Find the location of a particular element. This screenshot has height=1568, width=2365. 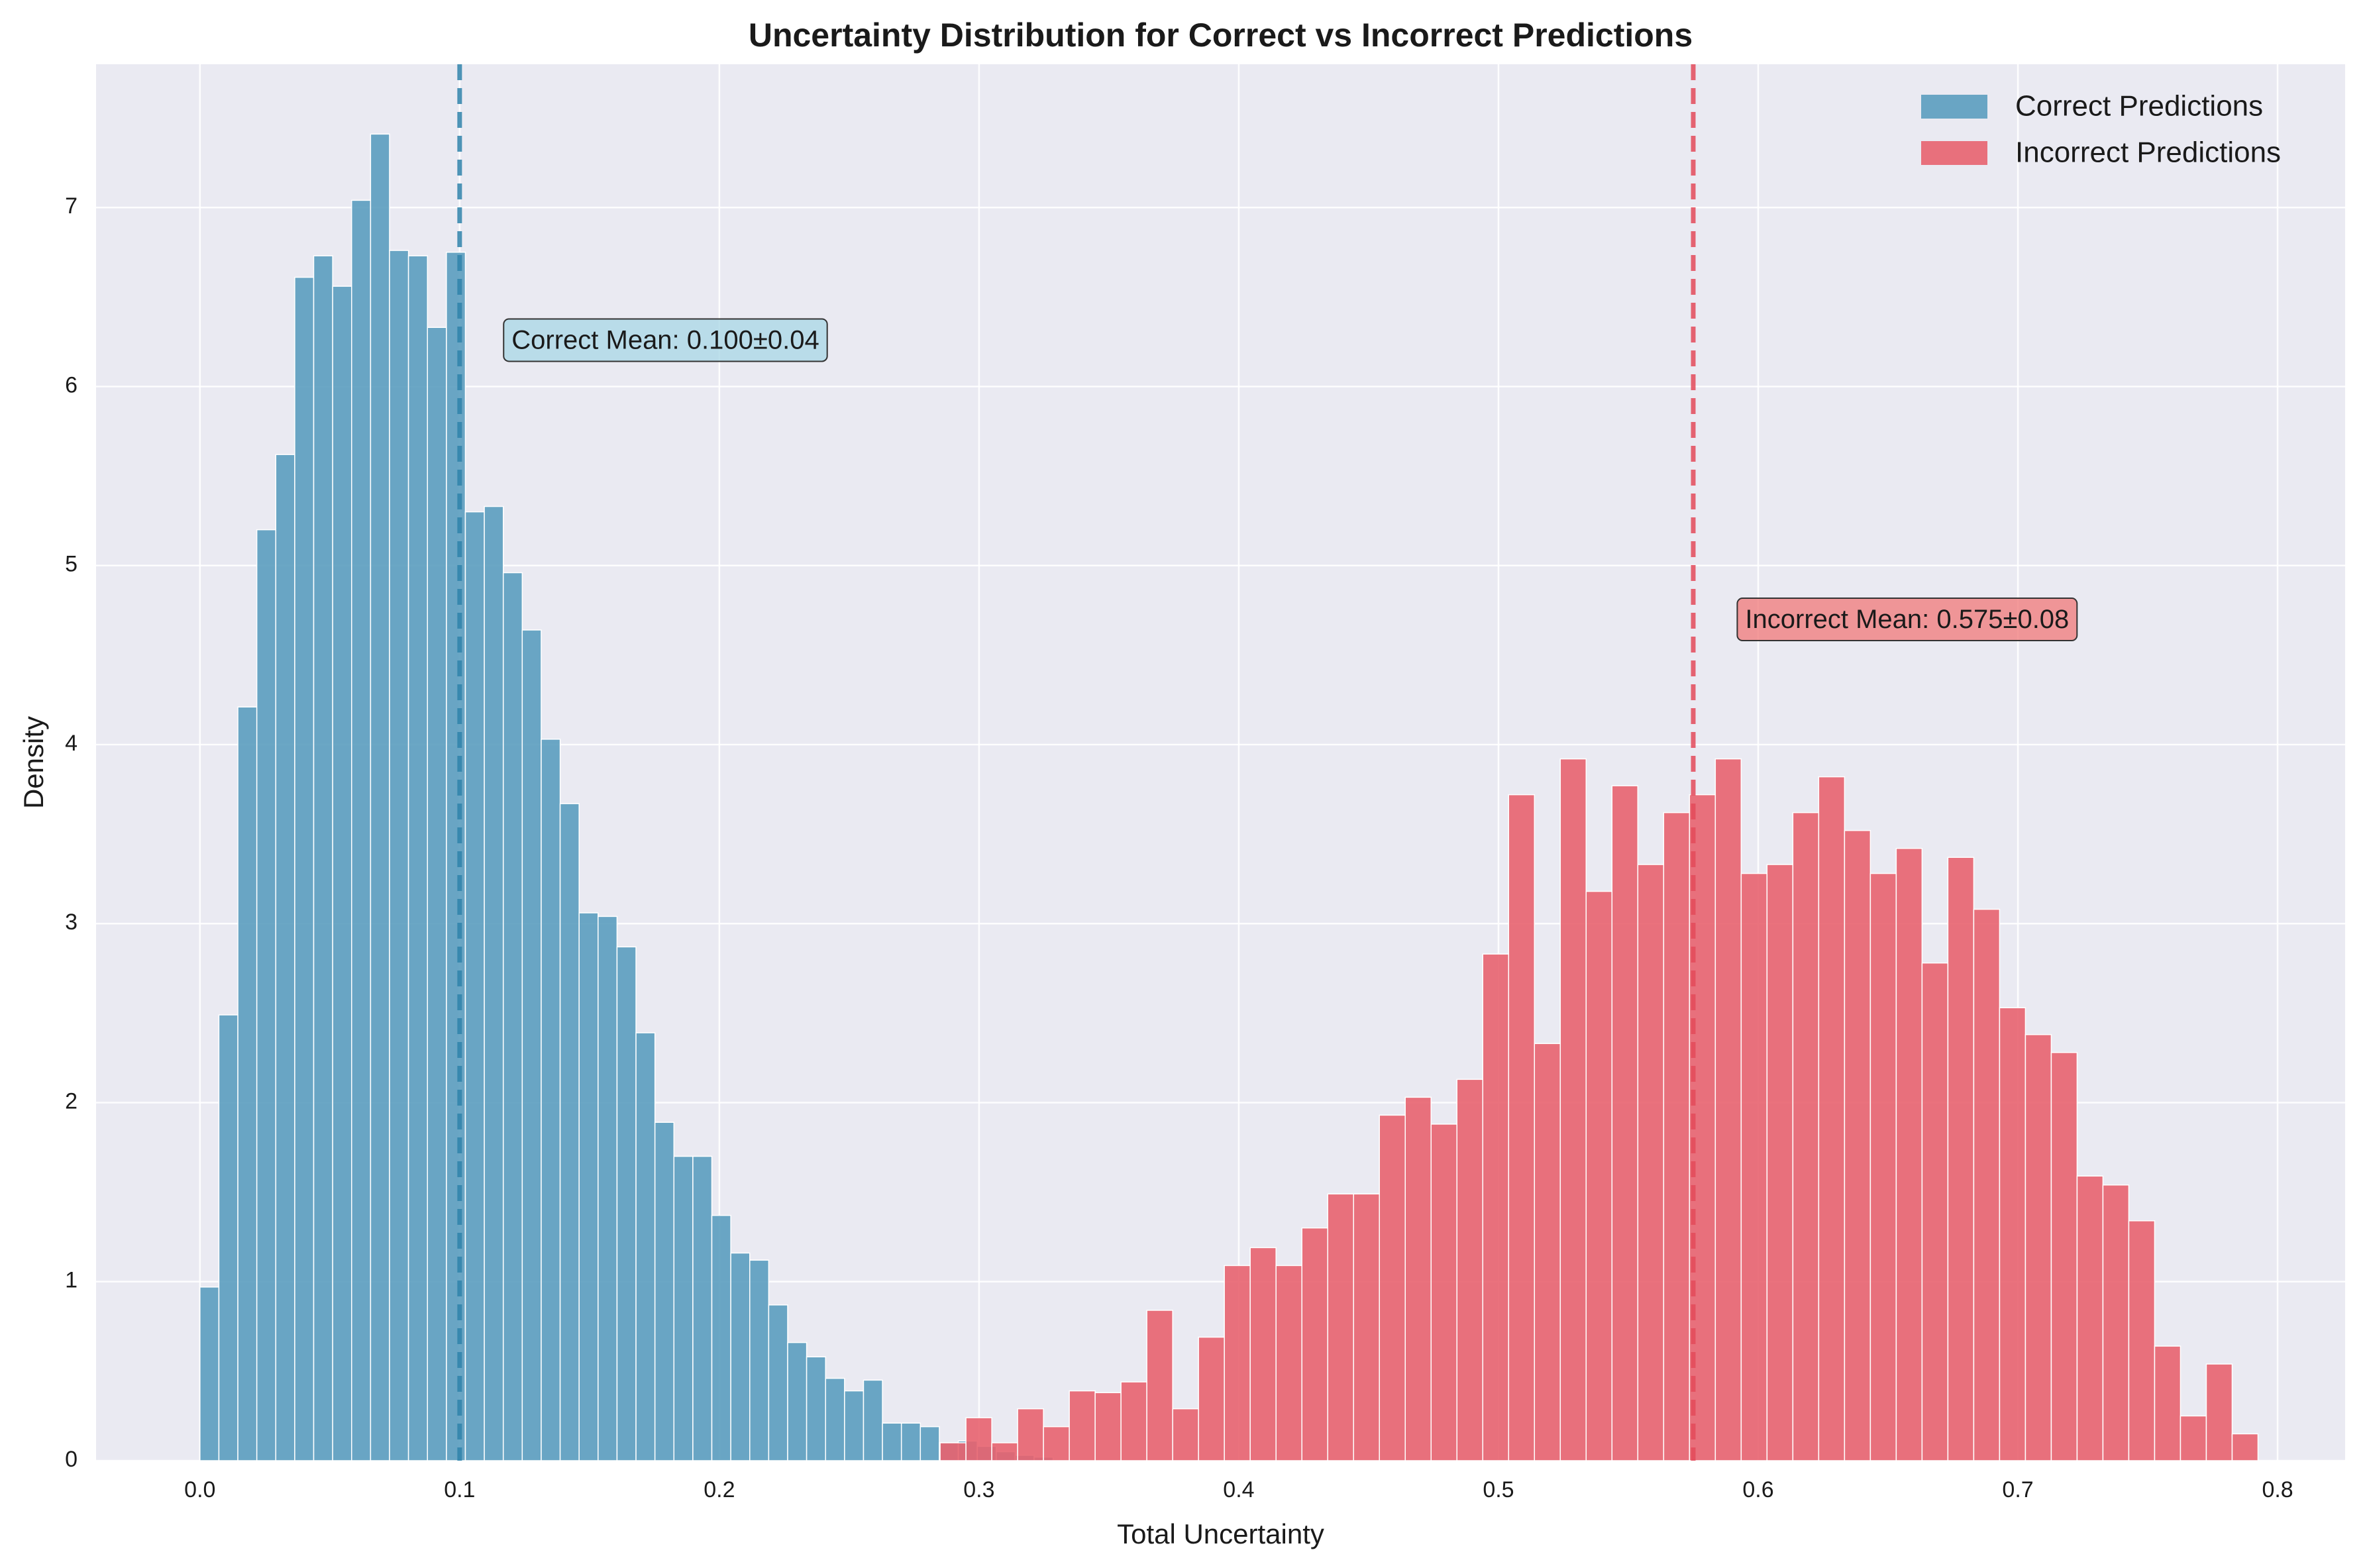

annotation-text: Incorrect Mean: 0.575±0.08 is located at coordinates (1907, 619).